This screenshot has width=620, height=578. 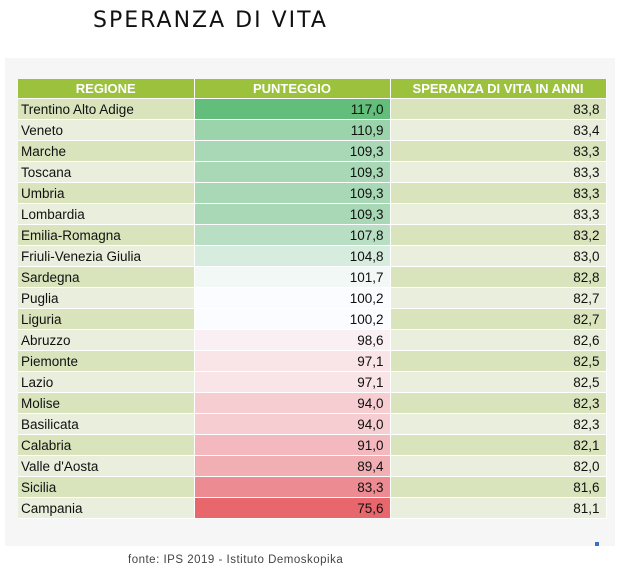 I want to click on cell-region: Toscana, so click(x=106, y=172).